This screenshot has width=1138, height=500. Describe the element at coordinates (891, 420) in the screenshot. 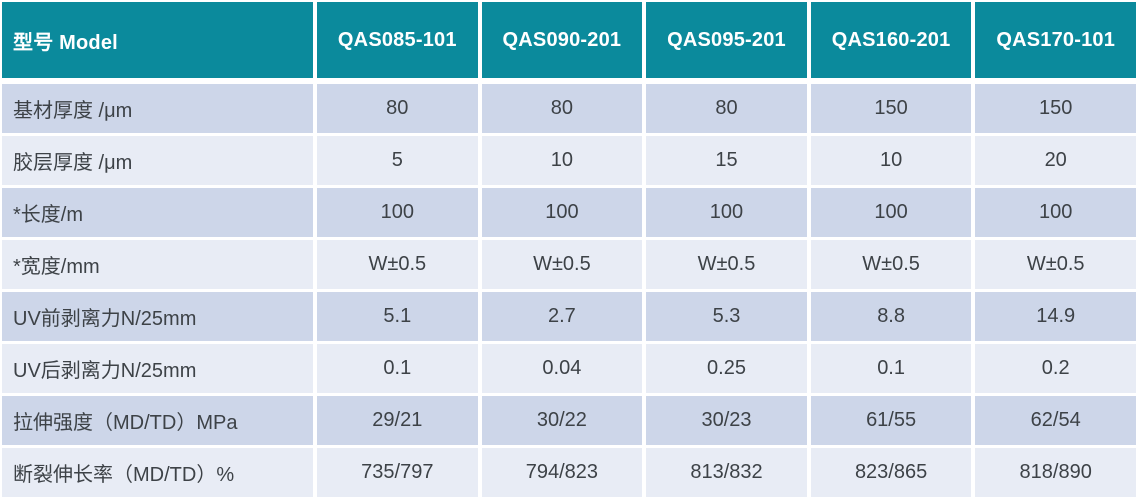

I see `cell-value: 61/55` at that location.